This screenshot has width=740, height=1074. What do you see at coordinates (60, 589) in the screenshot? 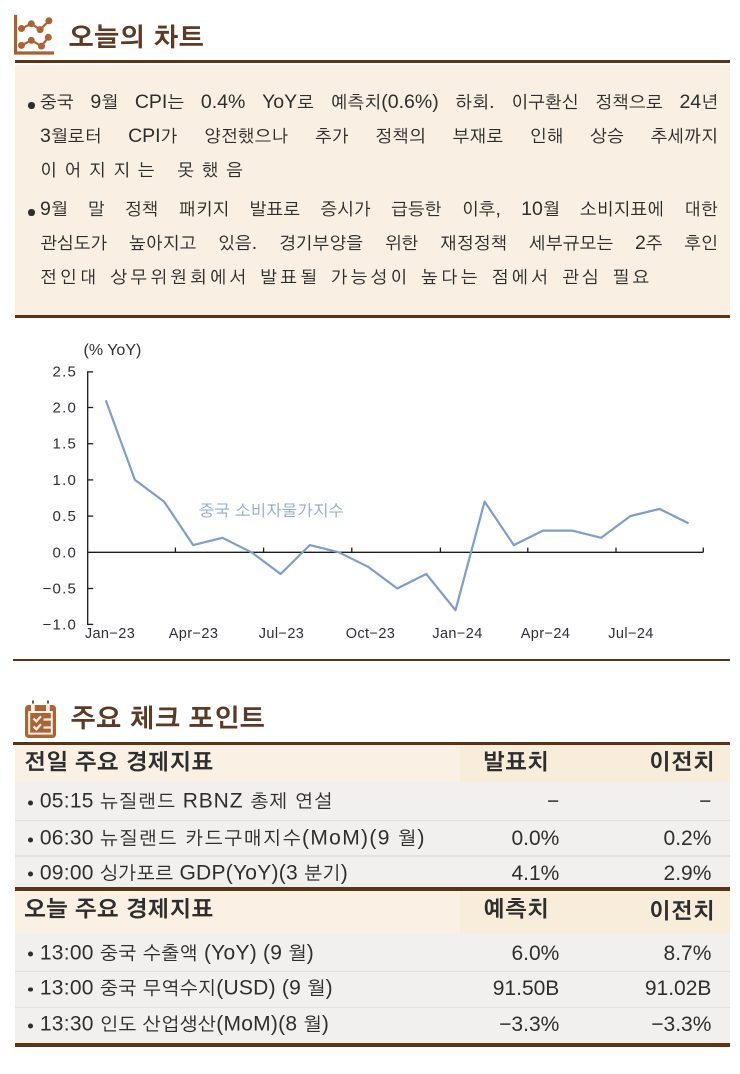
I see `svg-text: −0.5` at bounding box center [60, 589].